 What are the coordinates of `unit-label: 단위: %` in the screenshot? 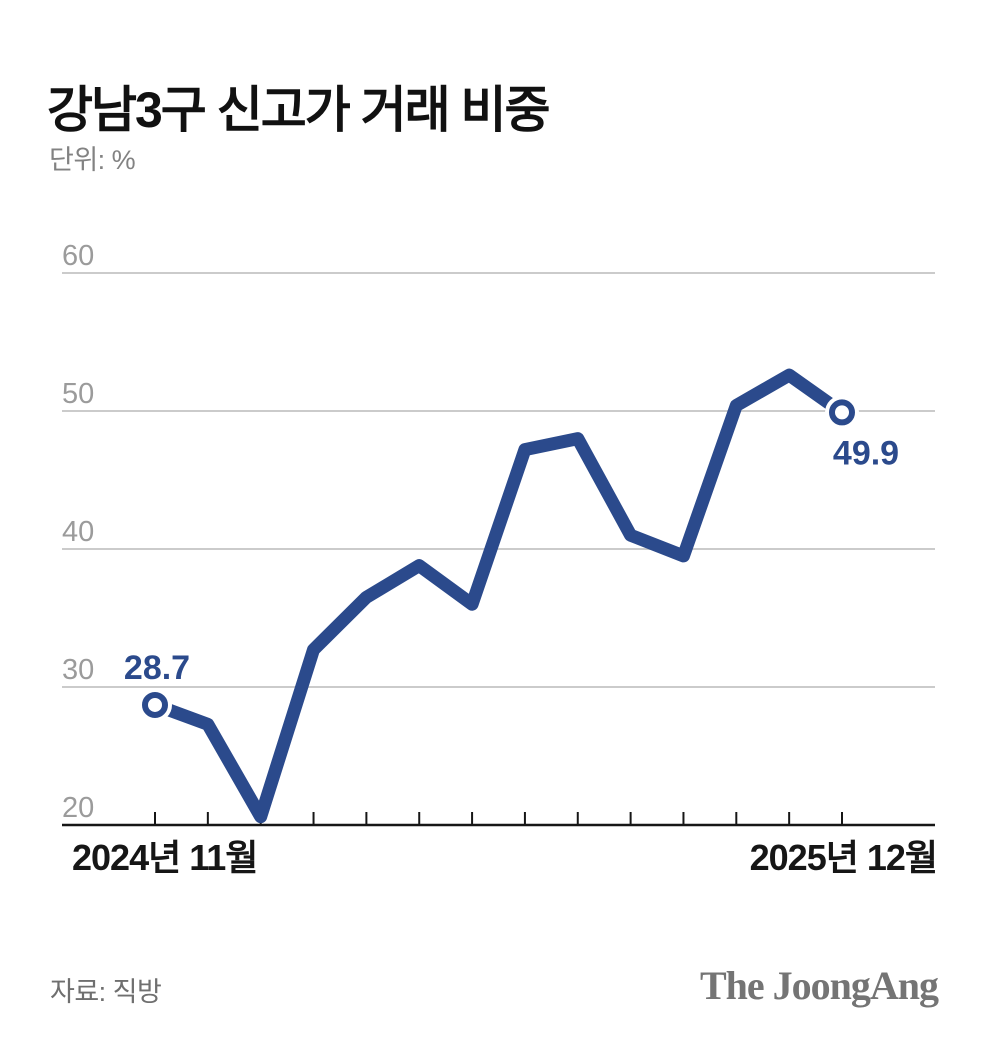 It's located at (92, 160).